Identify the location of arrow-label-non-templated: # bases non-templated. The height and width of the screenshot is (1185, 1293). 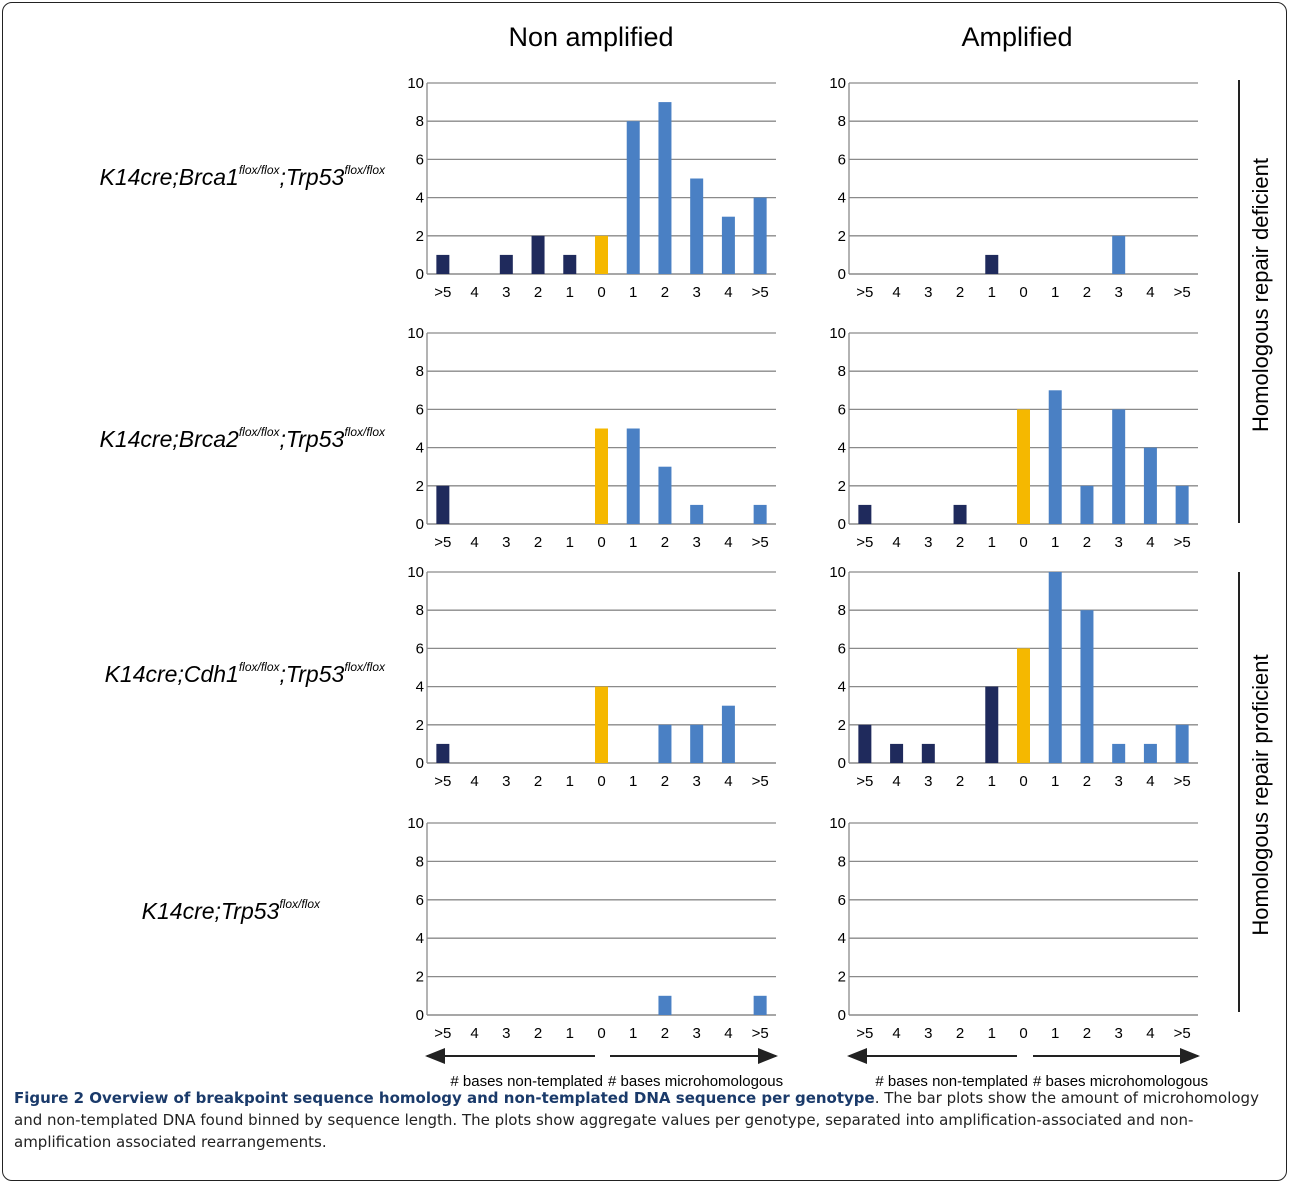
(526, 1081).